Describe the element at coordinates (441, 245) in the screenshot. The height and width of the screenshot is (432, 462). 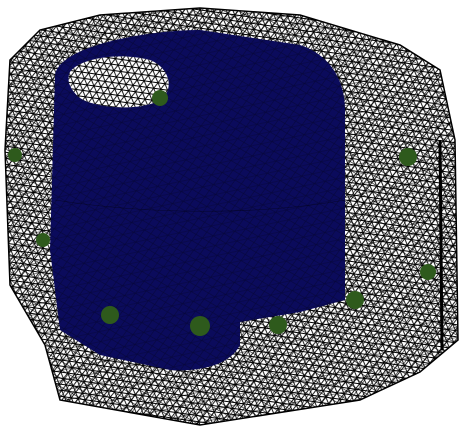
I see `edge` at that location.